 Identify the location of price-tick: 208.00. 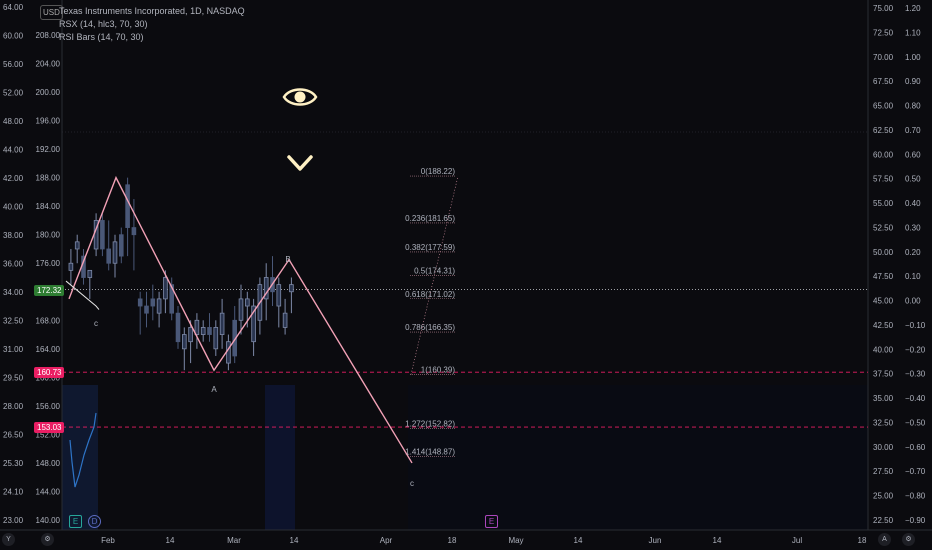
(48, 35).